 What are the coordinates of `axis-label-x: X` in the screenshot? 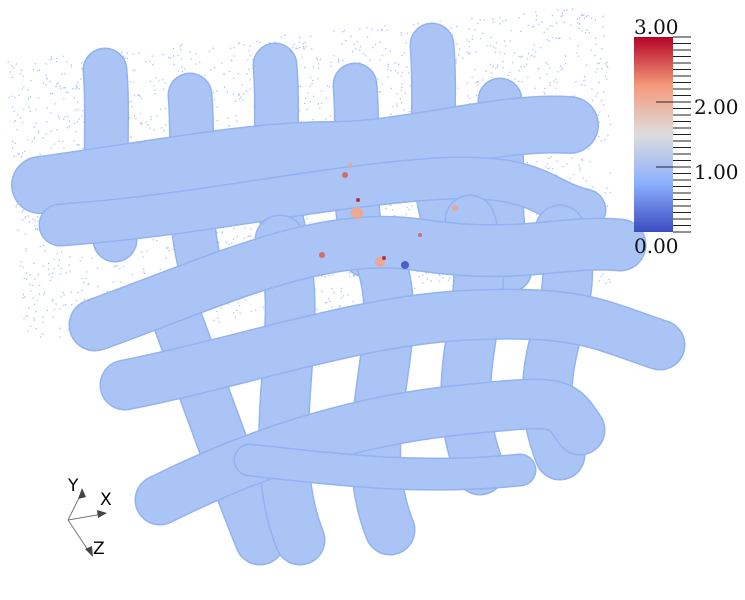 It's located at (106, 500).